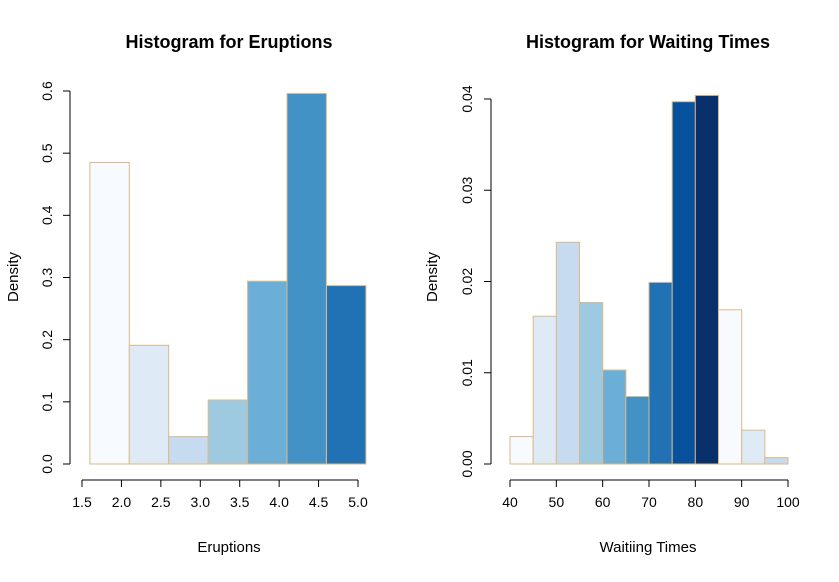 The image size is (839, 582). I want to click on y-tick-label: 0.04, so click(467, 98).